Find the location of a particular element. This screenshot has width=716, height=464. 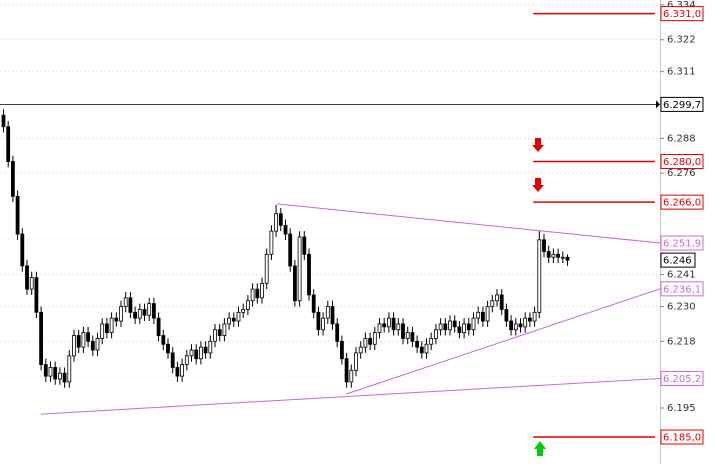

level-label: 6.266,0 is located at coordinates (682, 203).